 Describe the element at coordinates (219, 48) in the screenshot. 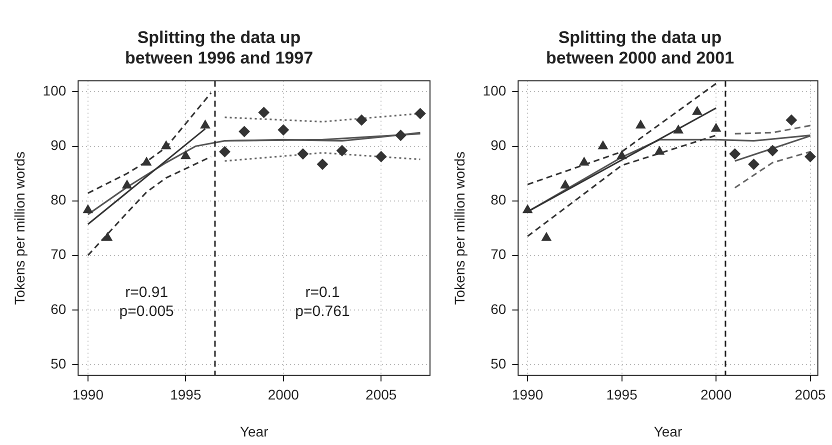

I see `chart-title: Splitting the data up between 1996 and 1997` at that location.